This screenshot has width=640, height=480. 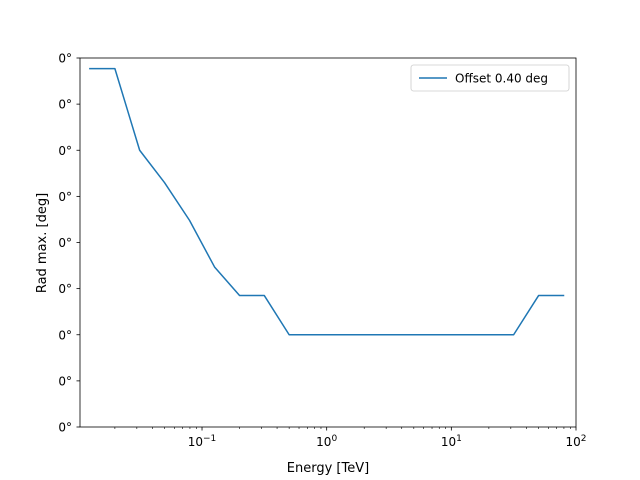 I want to click on y-tick-label-2: 0°, so click(x=65, y=335).